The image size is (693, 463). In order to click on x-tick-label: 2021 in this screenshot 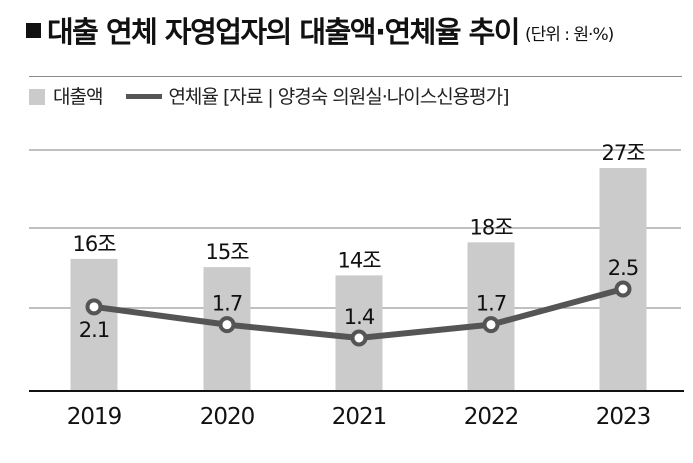, I will do `click(359, 417)`.